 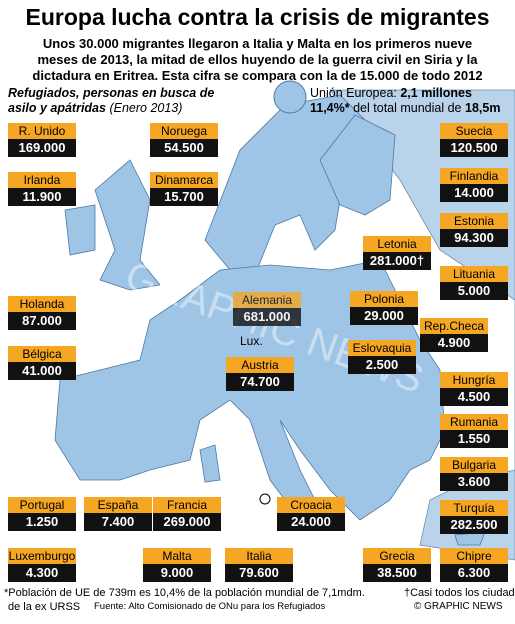 What do you see at coordinates (265, 499) in the screenshot?
I see `malta-marker` at bounding box center [265, 499].